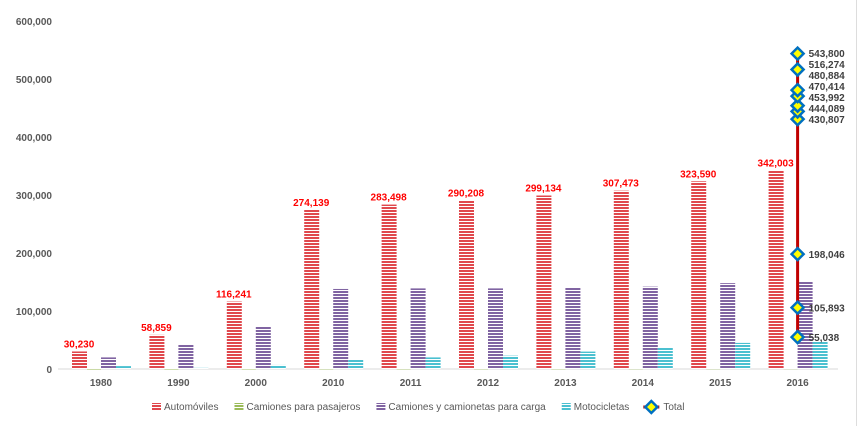 The width and height of the screenshot is (857, 426). What do you see at coordinates (621, 184) in the screenshot?
I see `data-label: 307,473` at bounding box center [621, 184].